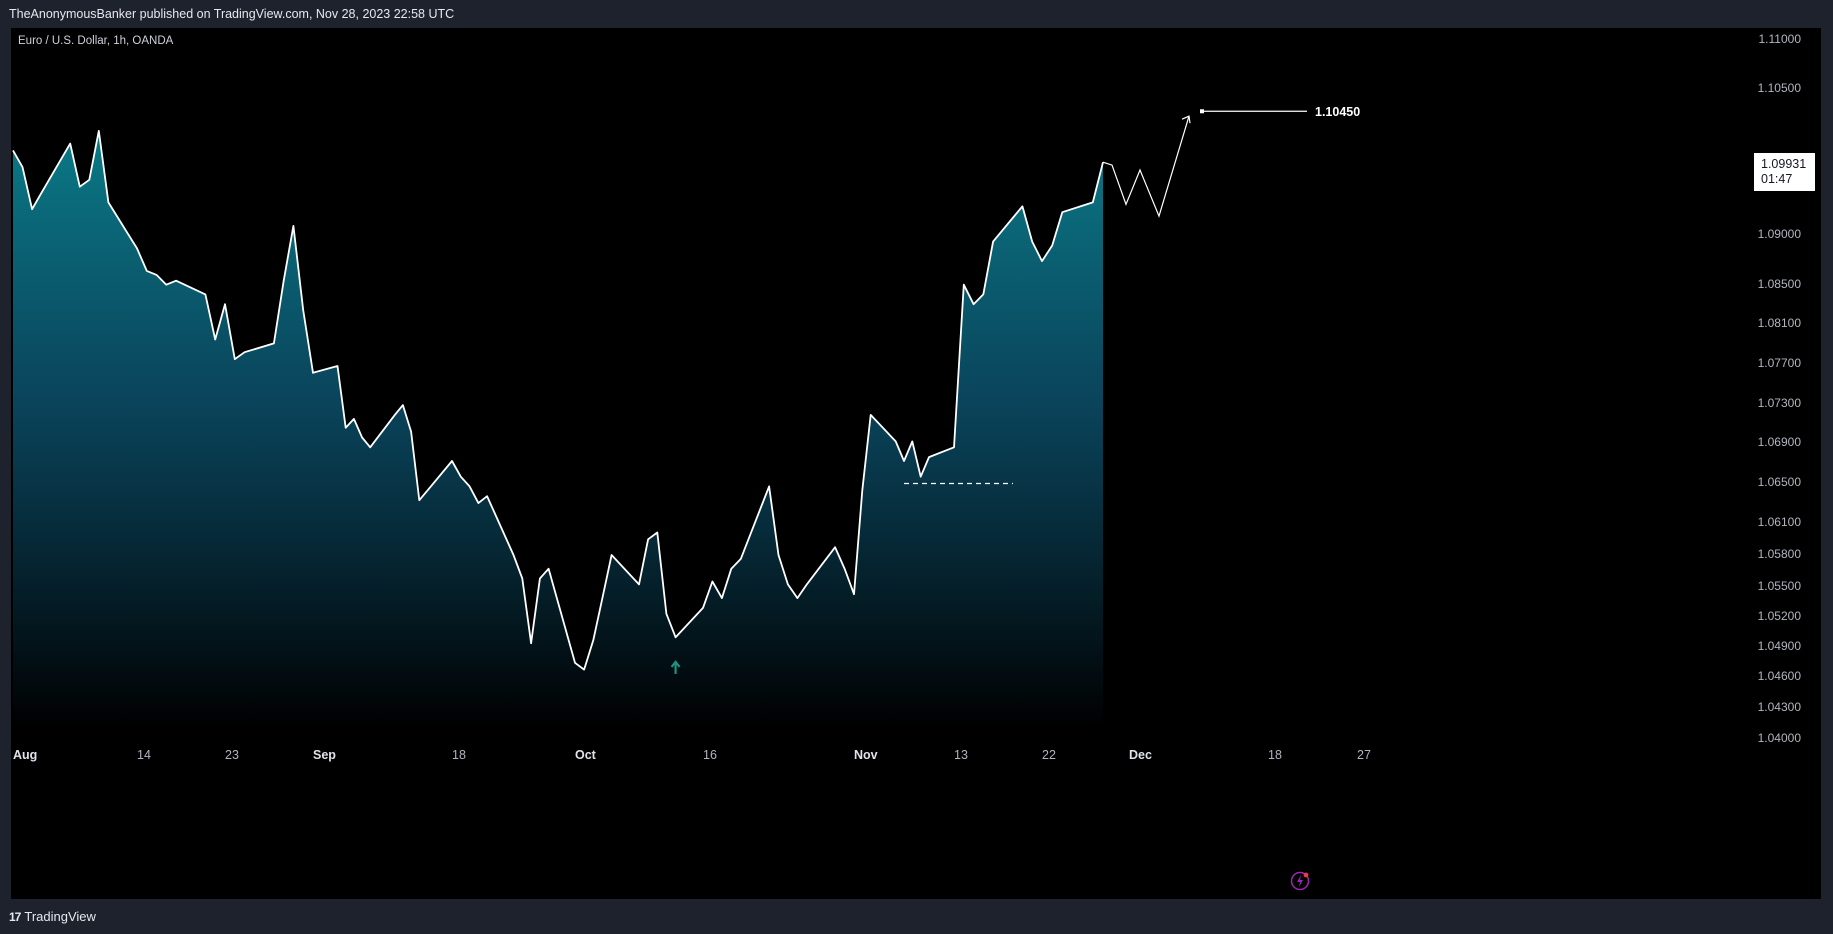 Image resolution: width=1833 pixels, height=934 pixels. What do you see at coordinates (232, 755) in the screenshot?
I see `x-tick-label: 23` at bounding box center [232, 755].